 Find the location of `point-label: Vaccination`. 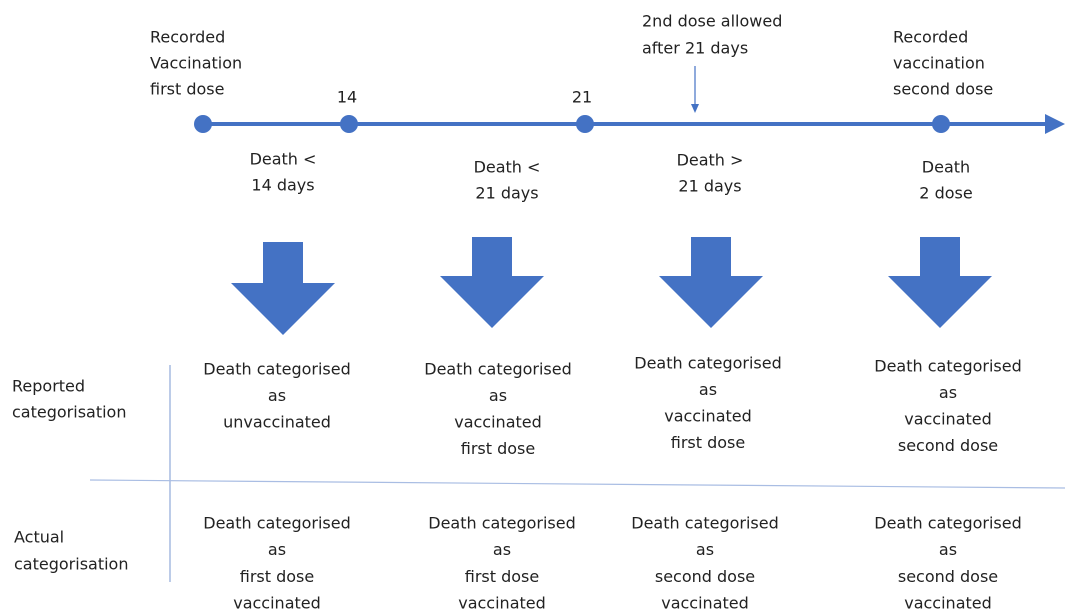

point-label: Vaccination is located at coordinates (196, 63).